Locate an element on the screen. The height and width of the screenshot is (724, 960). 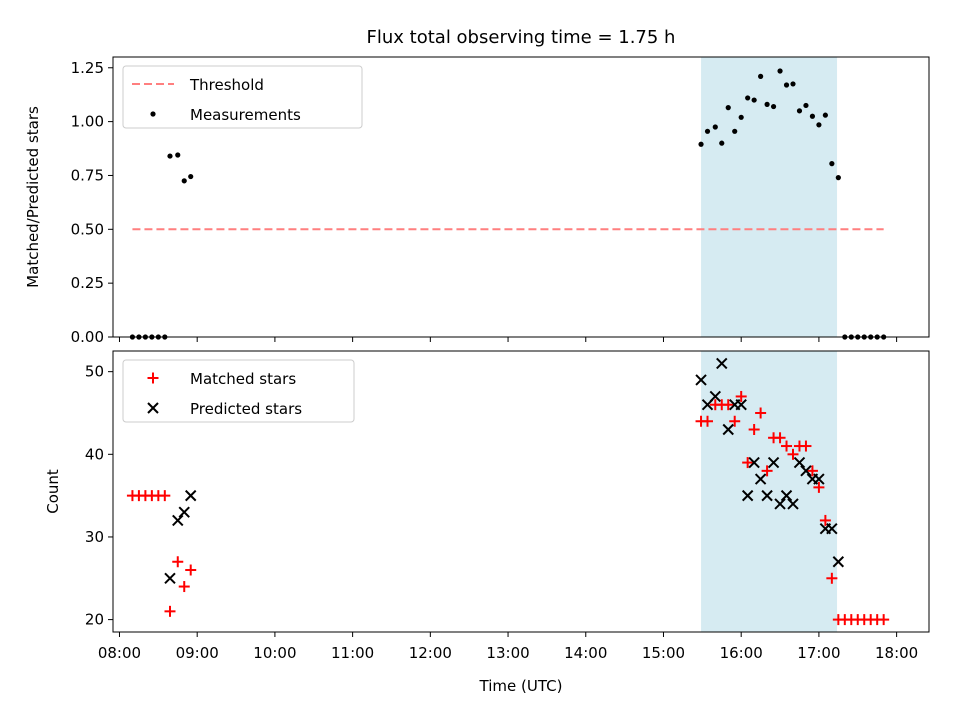
legend-marker-measurements is located at coordinates (153, 114).